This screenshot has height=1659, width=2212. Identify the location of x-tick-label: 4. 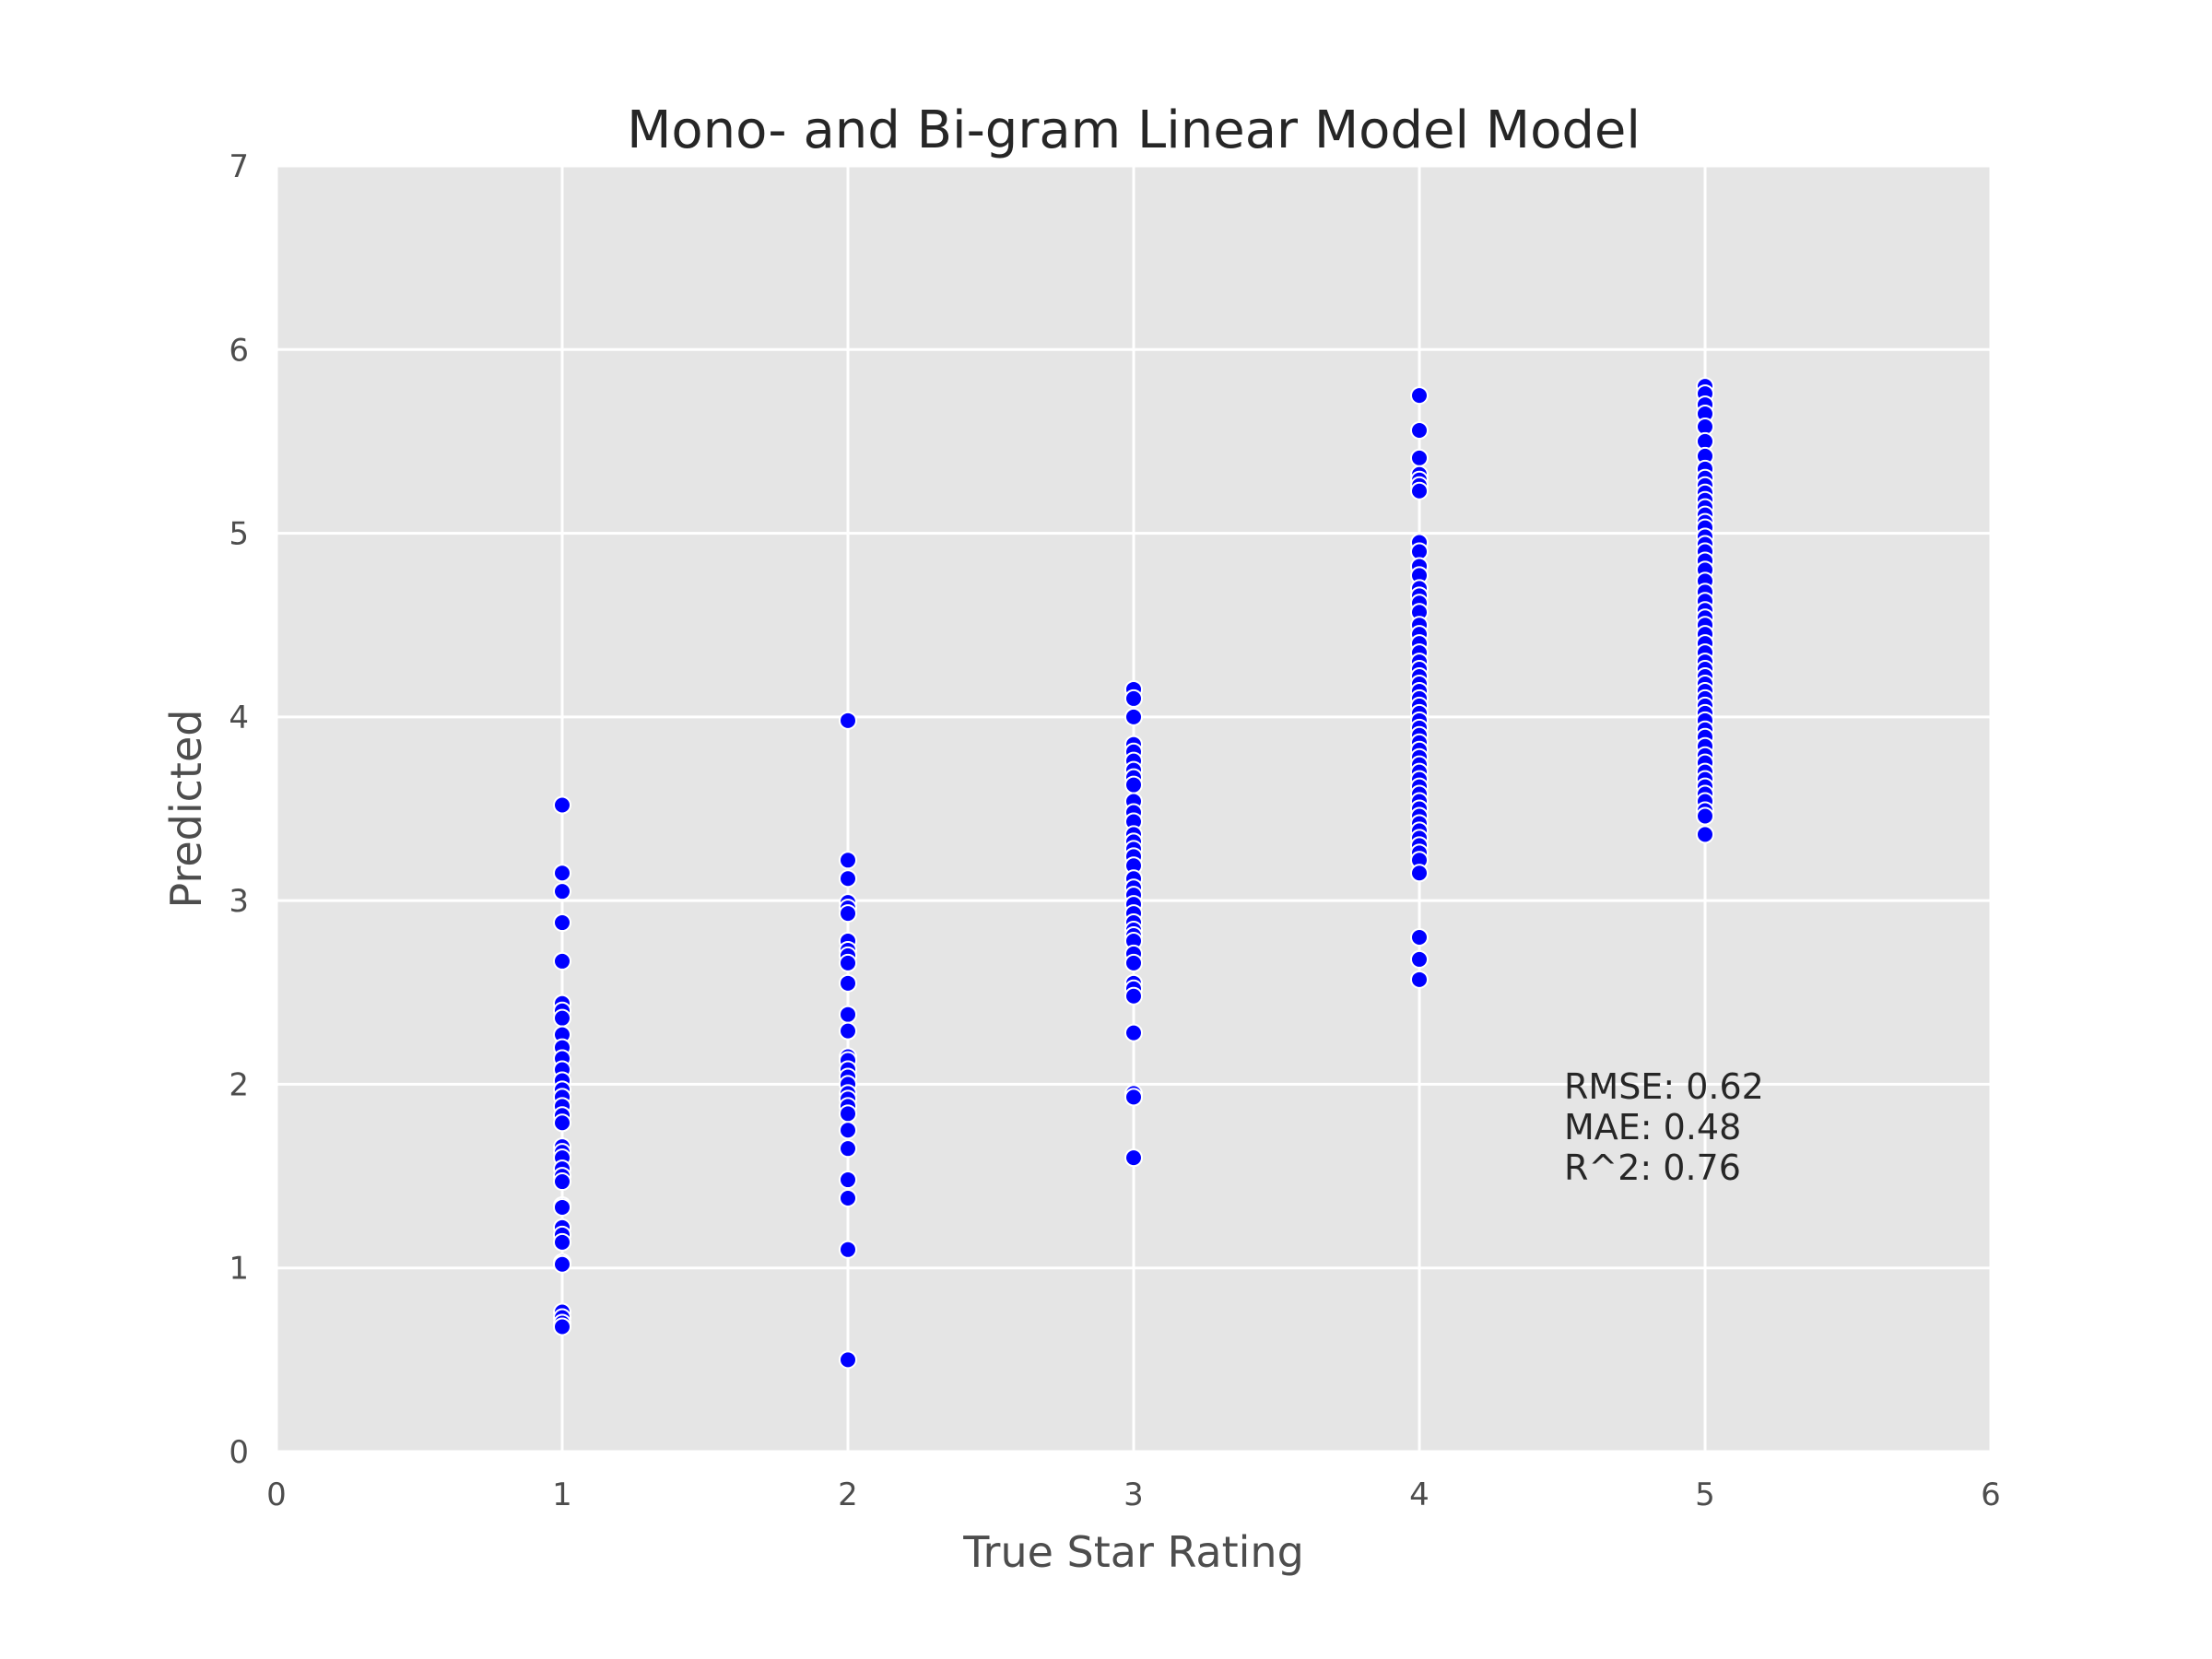
(1419, 1495).